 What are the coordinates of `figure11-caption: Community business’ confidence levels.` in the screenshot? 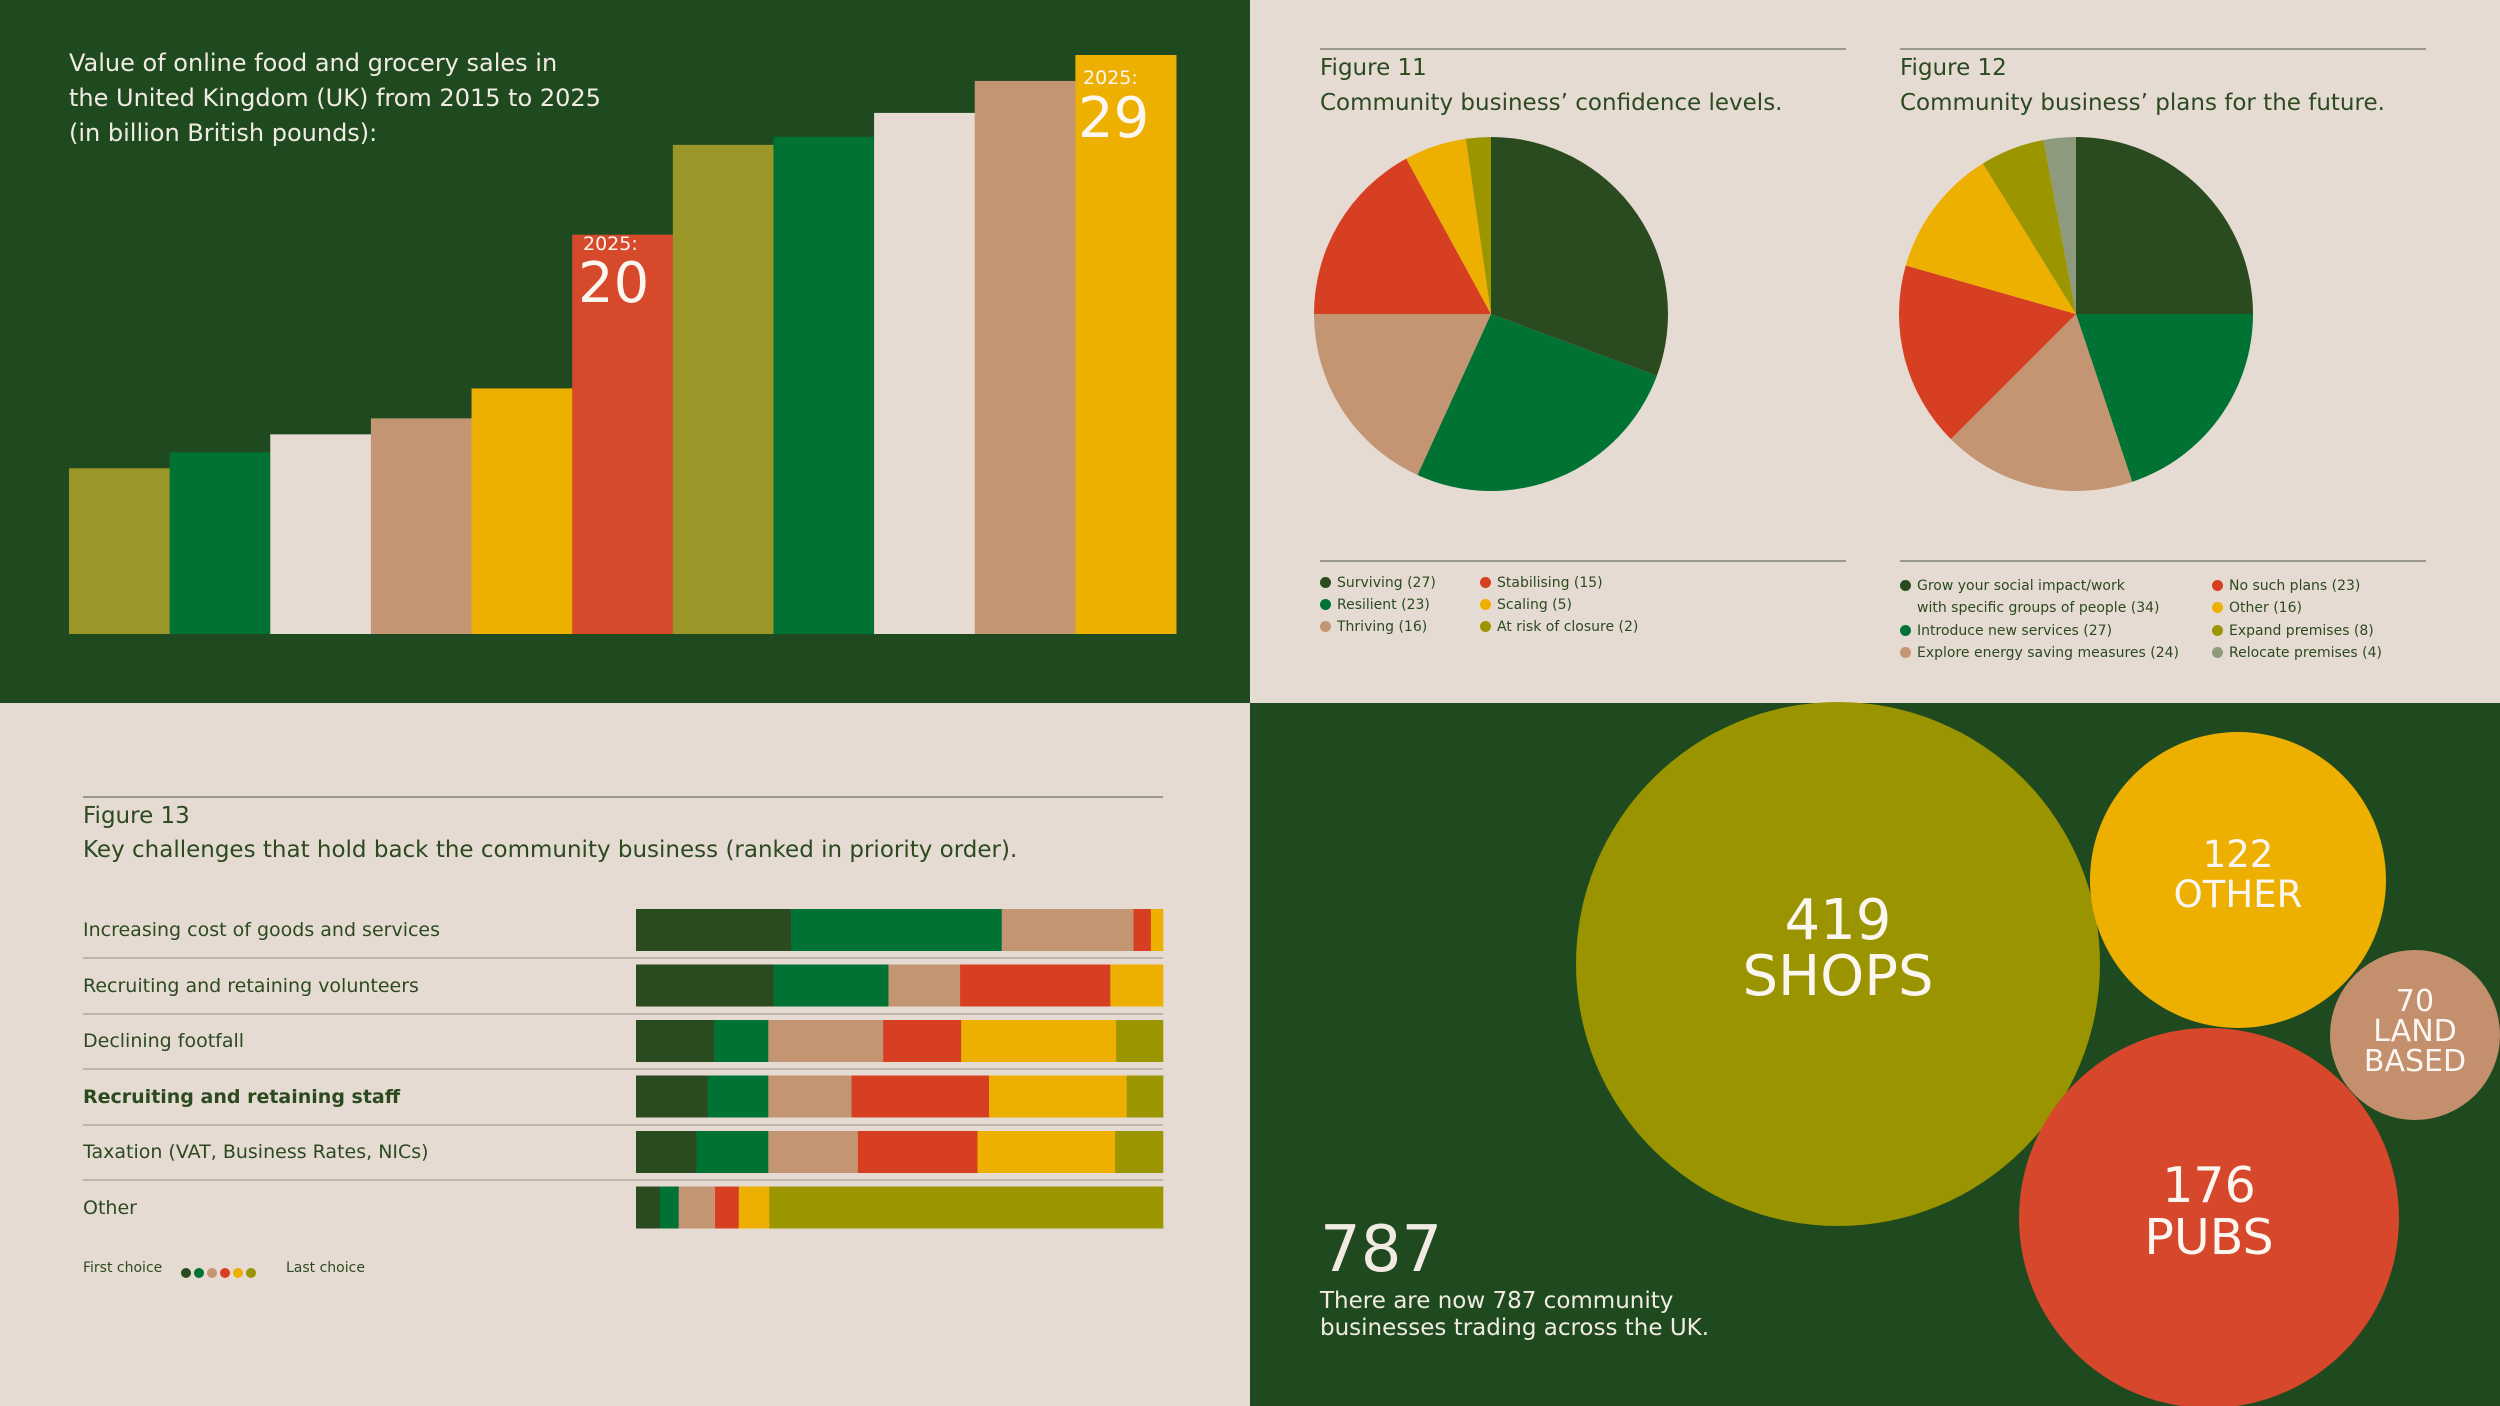 It's located at (1551, 103).